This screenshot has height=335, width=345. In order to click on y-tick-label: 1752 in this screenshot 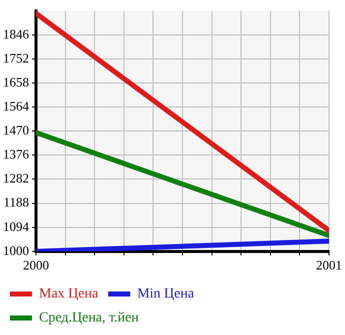, I will do `click(16, 58)`.